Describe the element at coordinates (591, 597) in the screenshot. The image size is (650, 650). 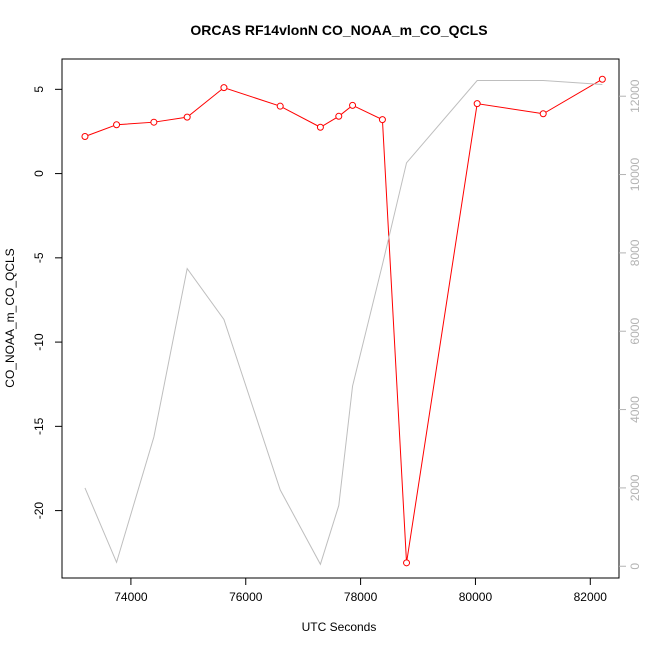
I see `x-tick-label: 82000` at that location.